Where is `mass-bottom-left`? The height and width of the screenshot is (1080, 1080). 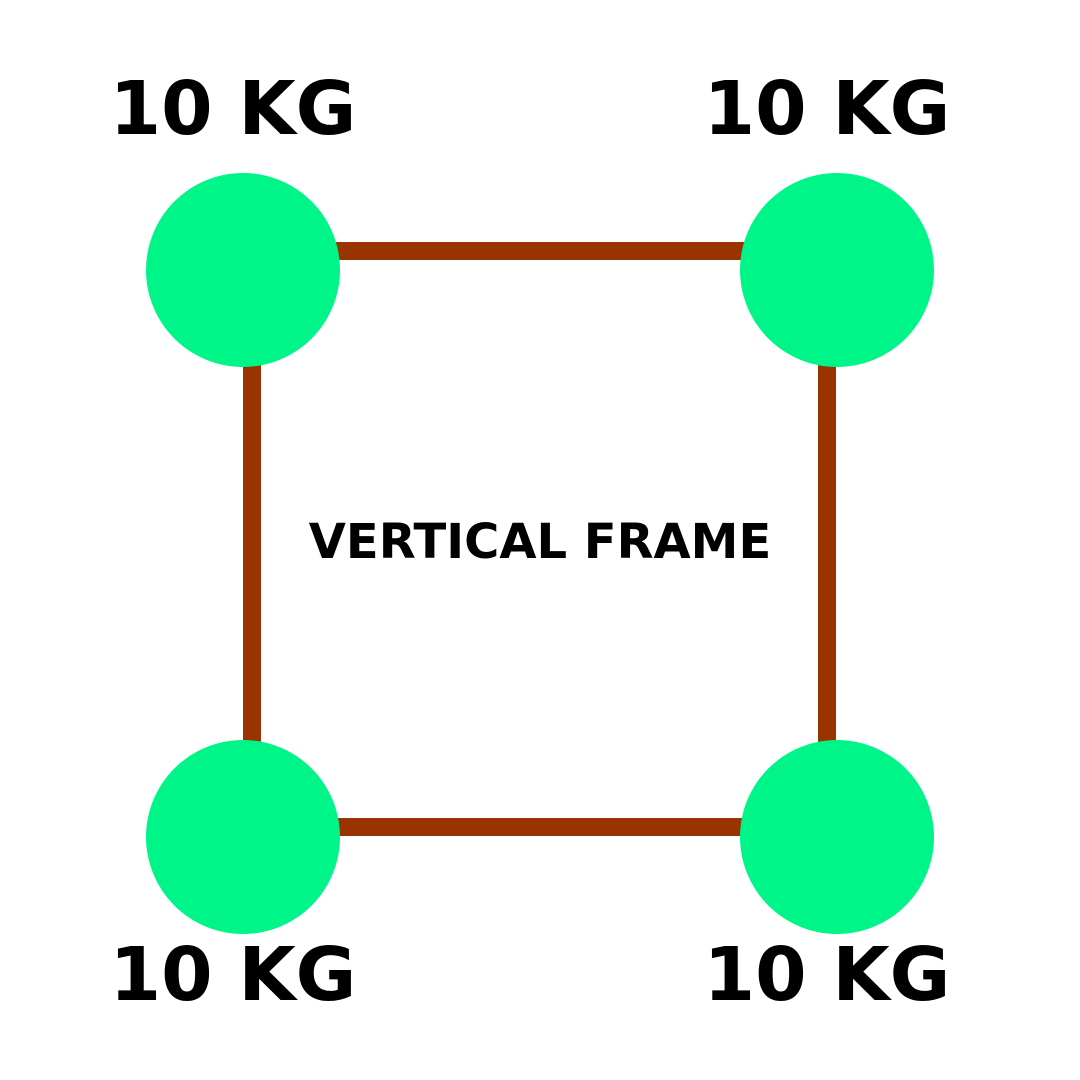 mass-bottom-left is located at coordinates (243, 837).